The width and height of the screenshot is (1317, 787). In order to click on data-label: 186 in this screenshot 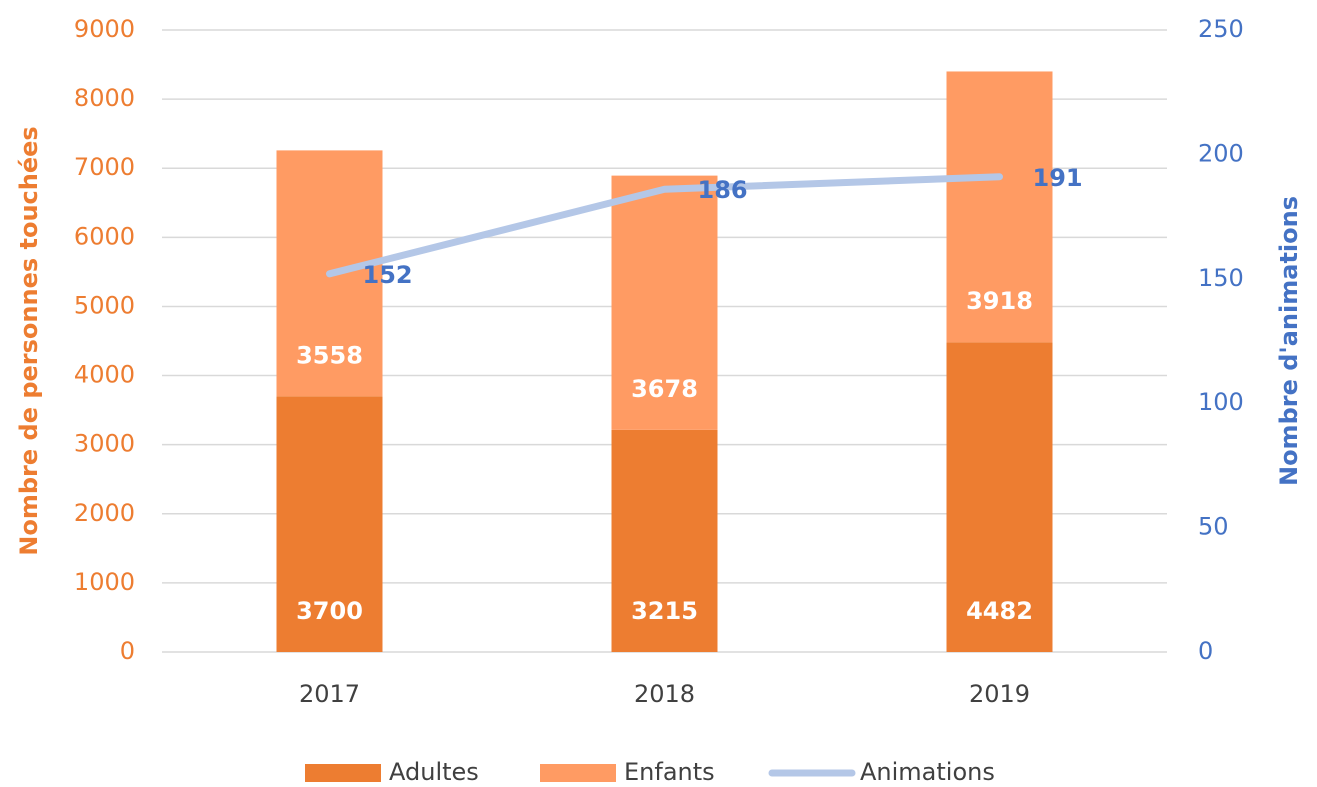, I will do `click(723, 190)`.